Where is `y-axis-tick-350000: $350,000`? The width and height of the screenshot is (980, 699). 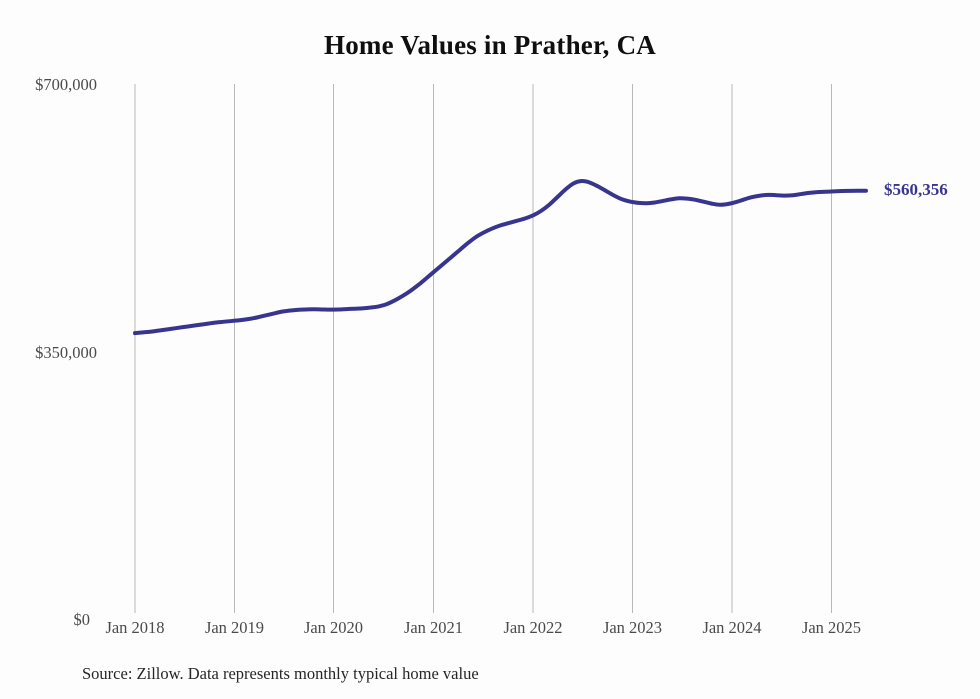 y-axis-tick-350000: $350,000 is located at coordinates (66, 352).